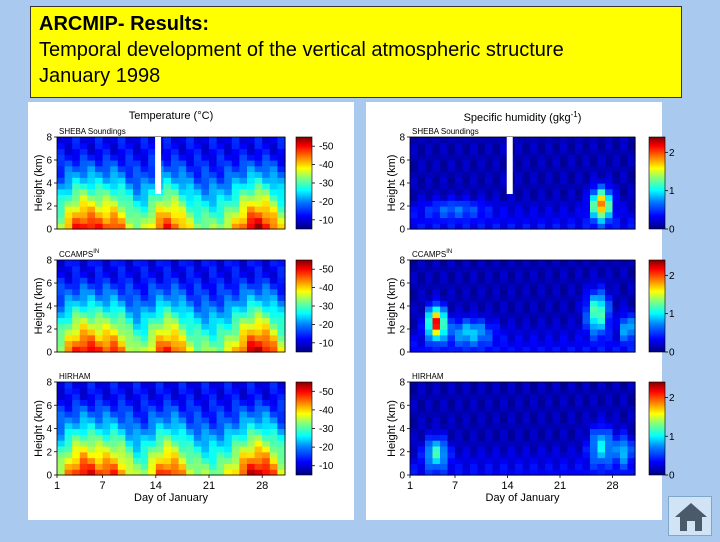 Image resolution: width=720 pixels, height=542 pixels. Describe the element at coordinates (171, 498) in the screenshot. I see `temperature-x-axis-label: Day of January` at that location.